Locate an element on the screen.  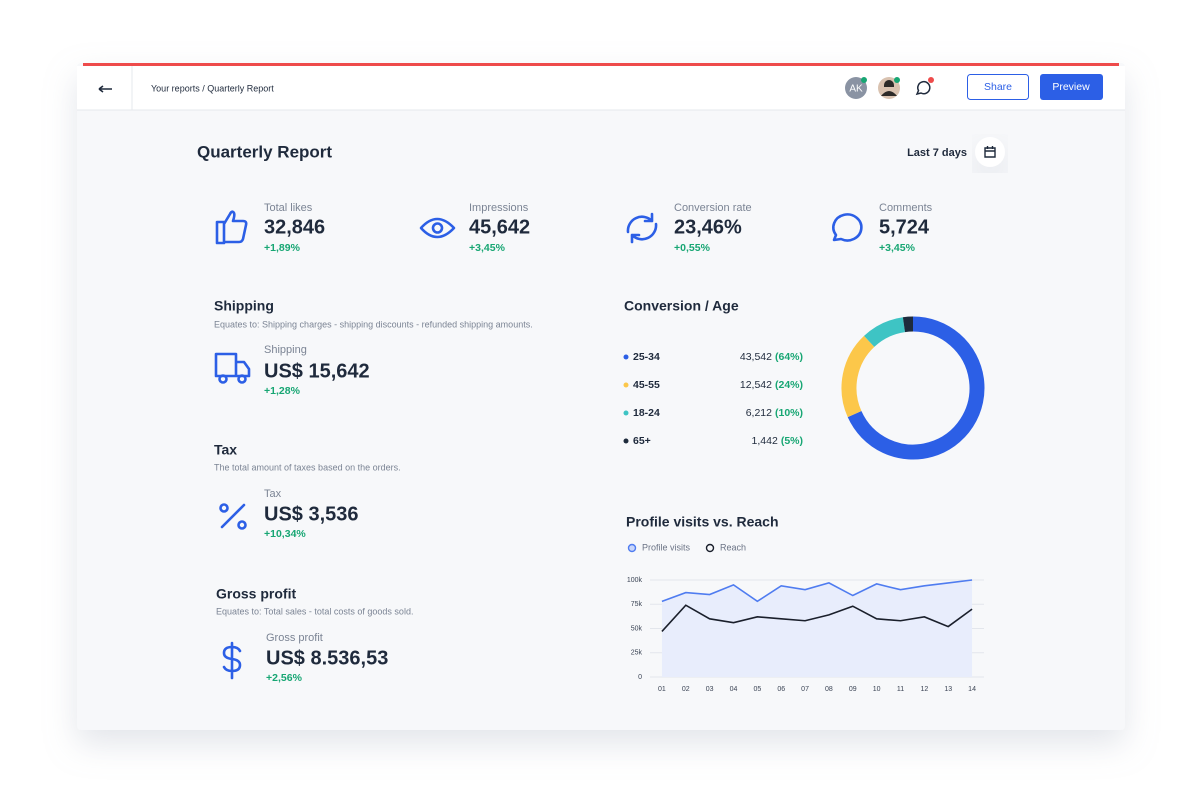
x-tick-label: 12 is located at coordinates (924, 689).